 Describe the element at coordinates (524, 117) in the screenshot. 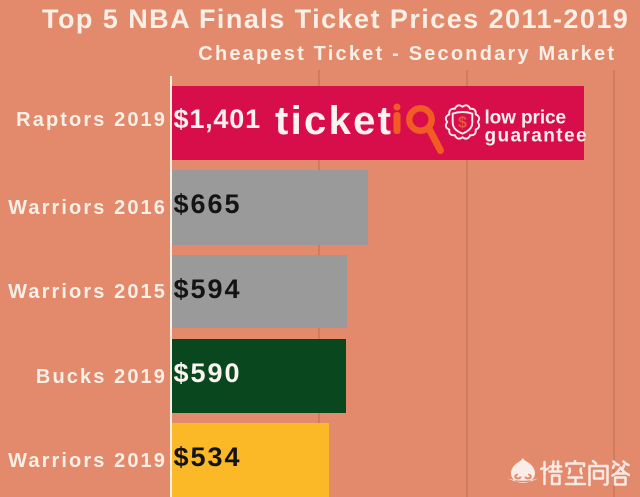

I see `svg-text: low price` at that location.